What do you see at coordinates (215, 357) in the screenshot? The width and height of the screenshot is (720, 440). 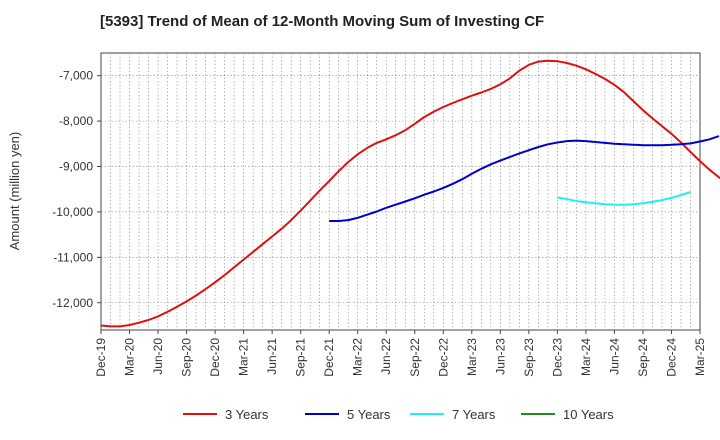 I see `x-tick-label: Dec-20` at bounding box center [215, 357].